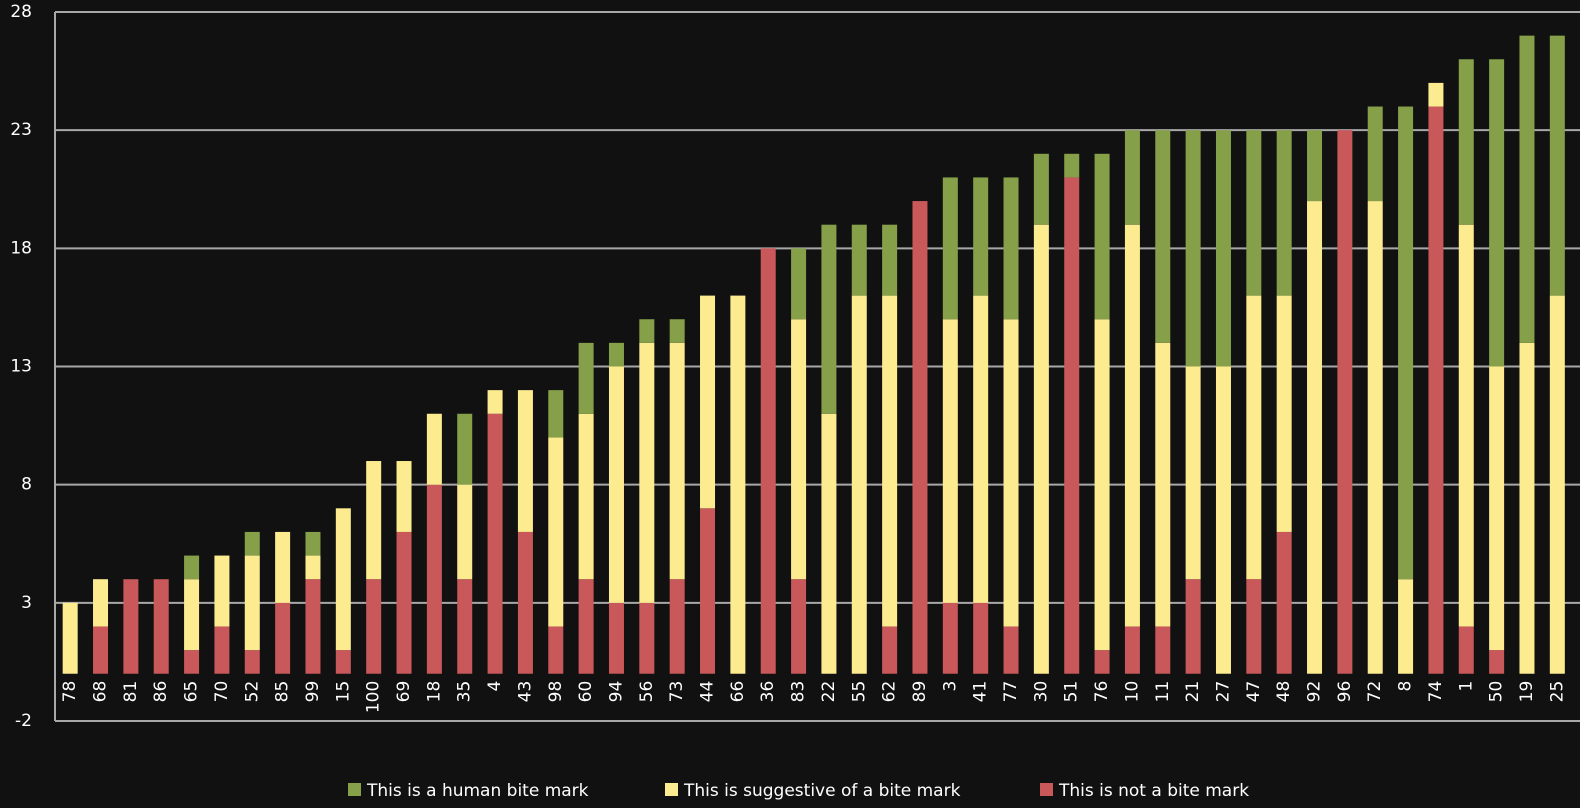  I want to click on legend-label: This is a human bite mark, so click(477, 791).